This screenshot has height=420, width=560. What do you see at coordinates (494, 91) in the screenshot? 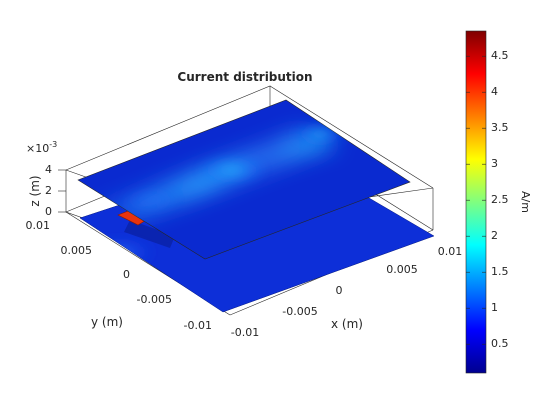
I see `colorbar-tick-label: 4` at bounding box center [494, 91].